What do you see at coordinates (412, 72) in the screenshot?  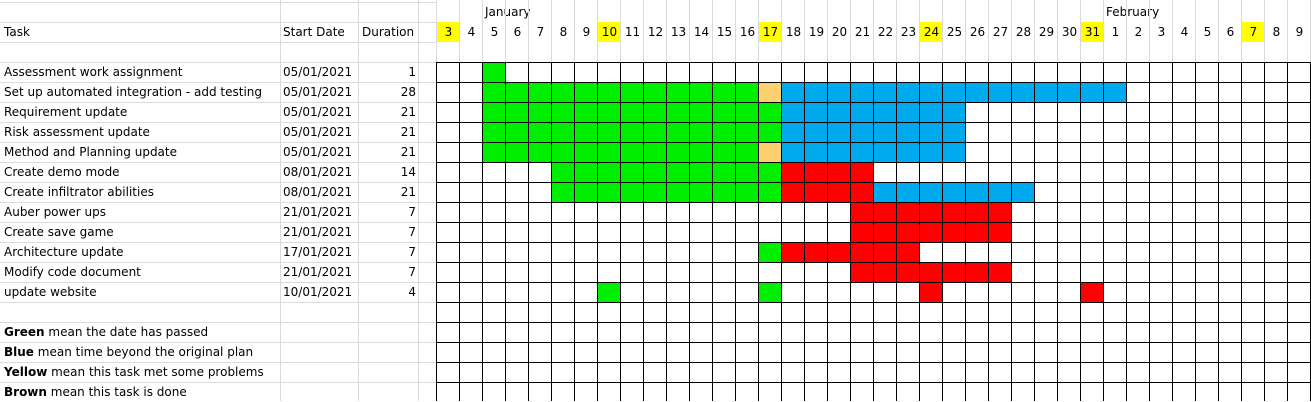 I see `task-duration: 1` at bounding box center [412, 72].